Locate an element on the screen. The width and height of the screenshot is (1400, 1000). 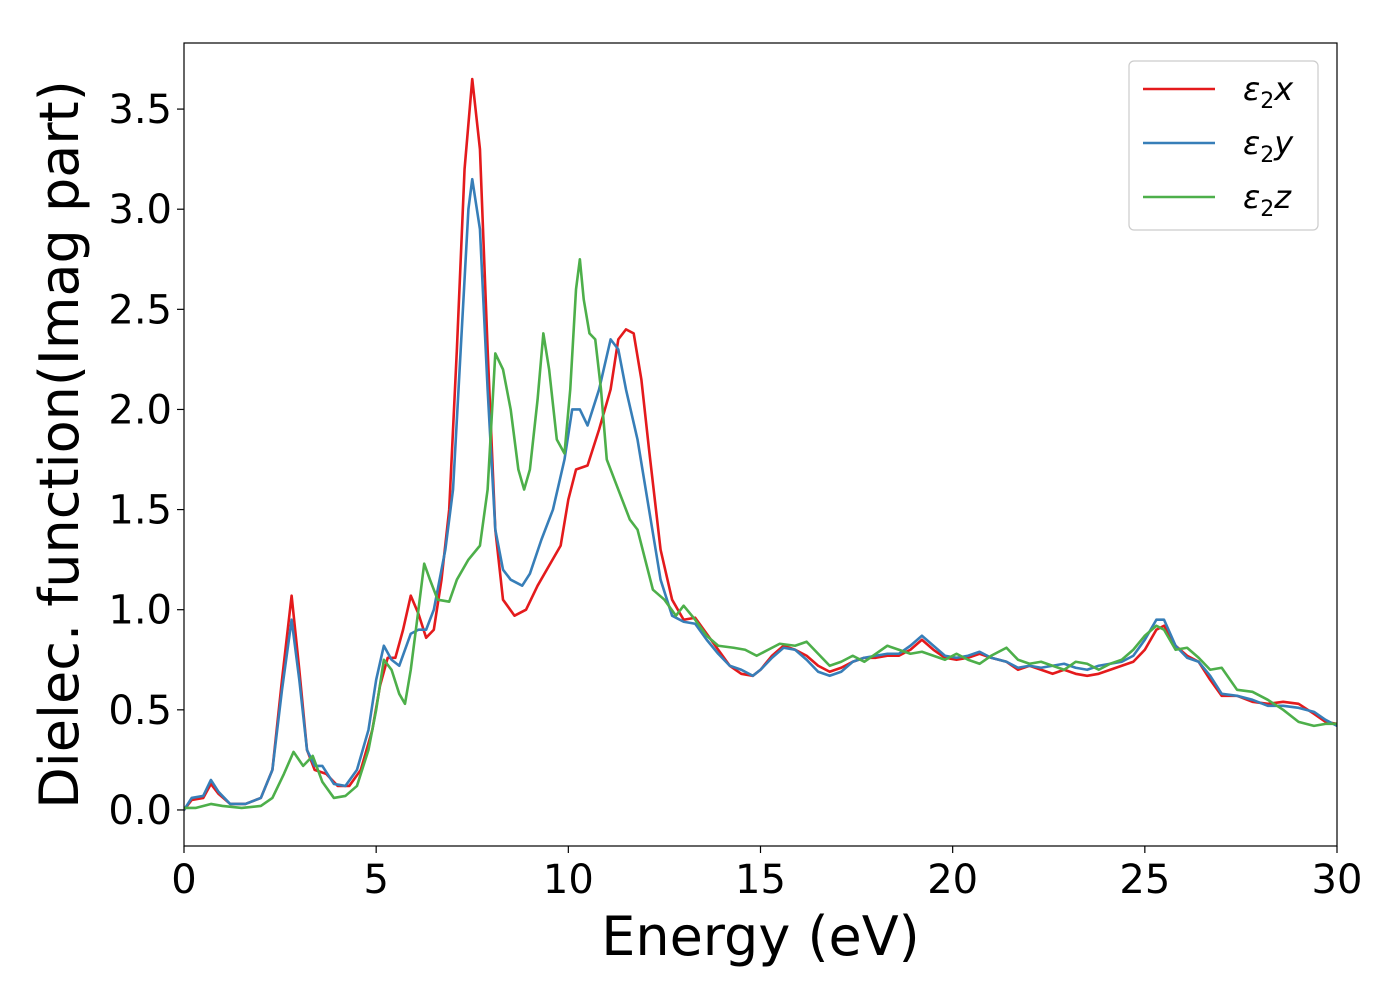
x-tick-label: 0 is located at coordinates (183, 880).